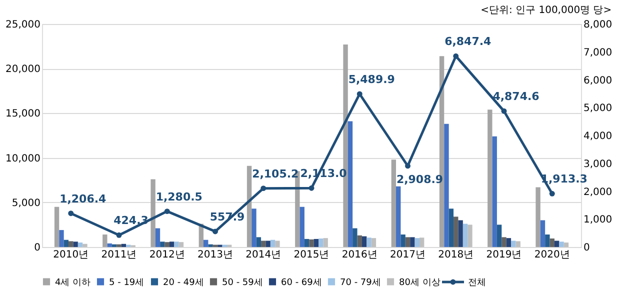 The width and height of the screenshot is (617, 292). I want to click on x-tick-label: 2010년, so click(71, 255).